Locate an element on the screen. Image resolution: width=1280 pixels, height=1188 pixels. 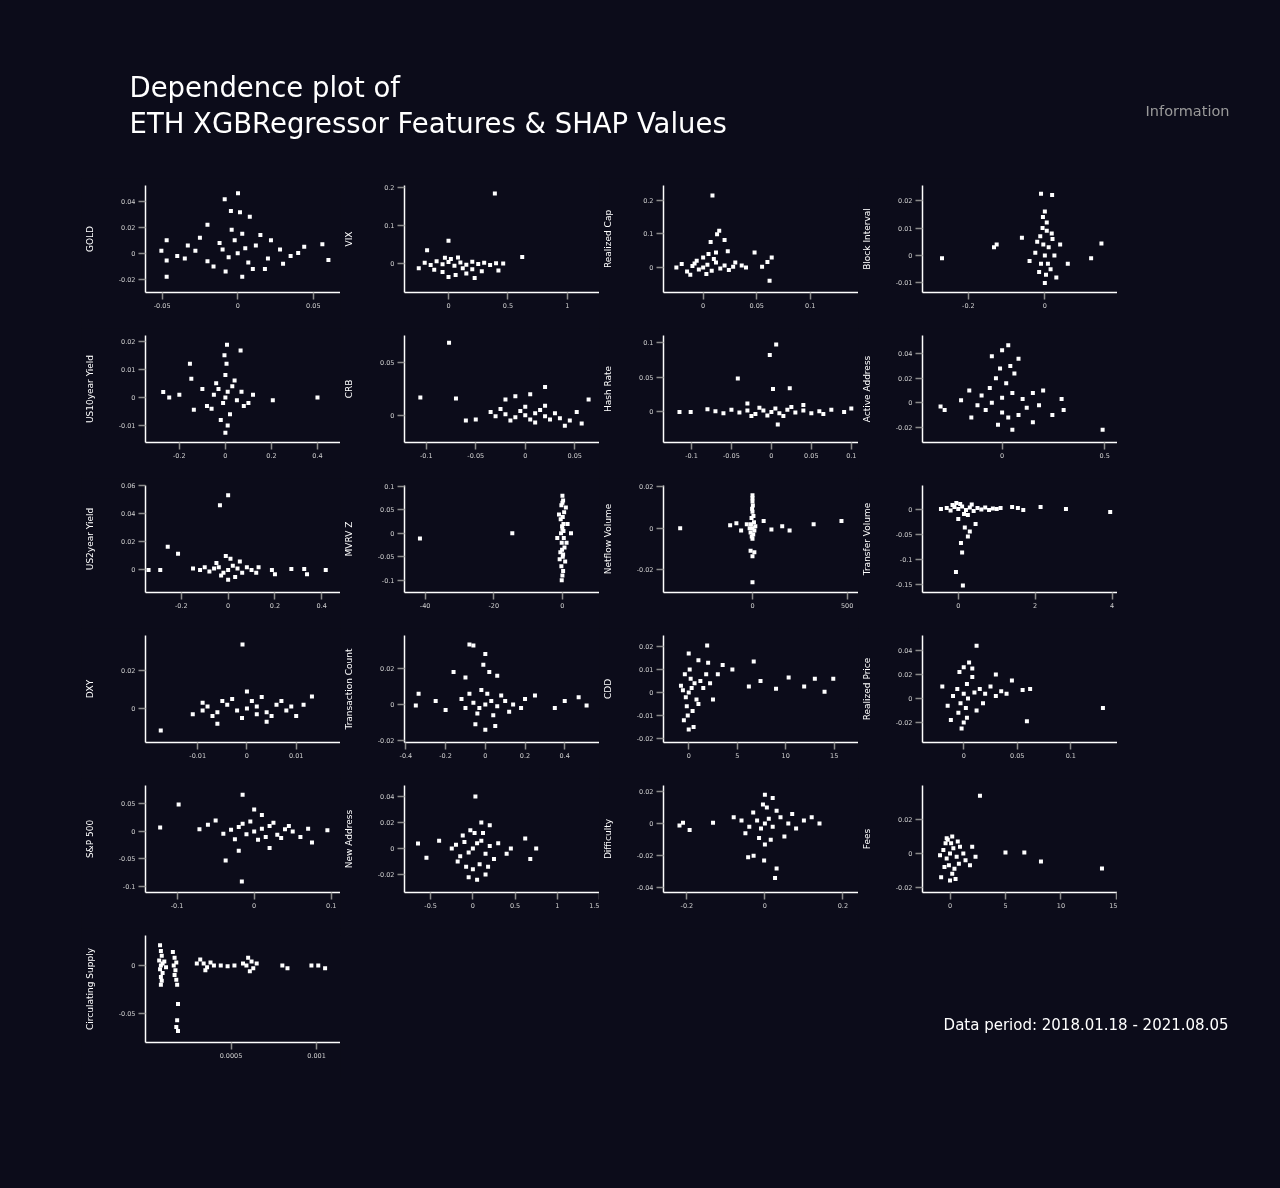
y-axis-title: GOLD is located at coordinates (89, 238).